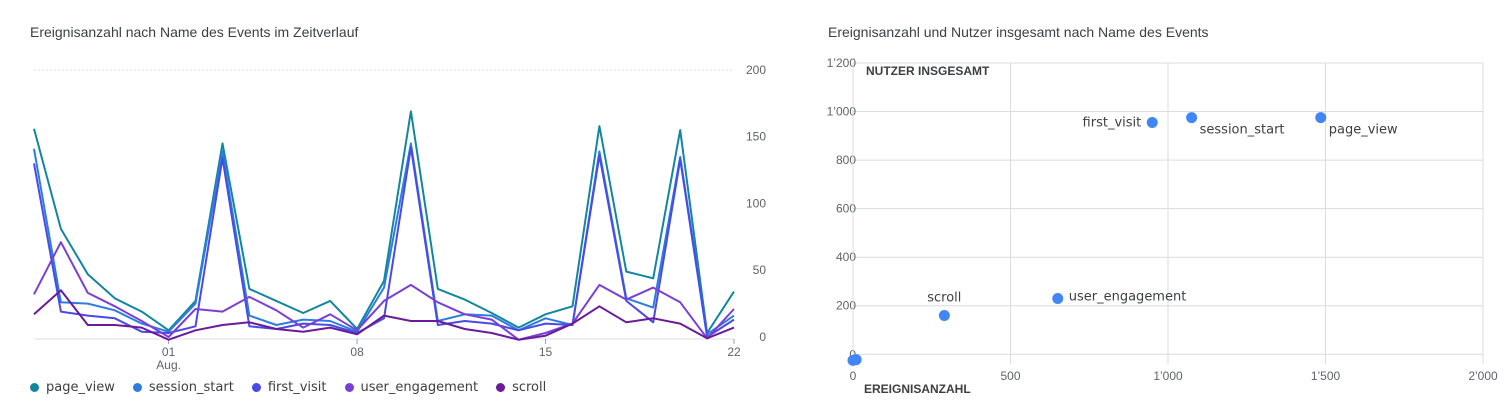 The image size is (1510, 416). I want to click on legend-item-scroll: scroll, so click(521, 387).